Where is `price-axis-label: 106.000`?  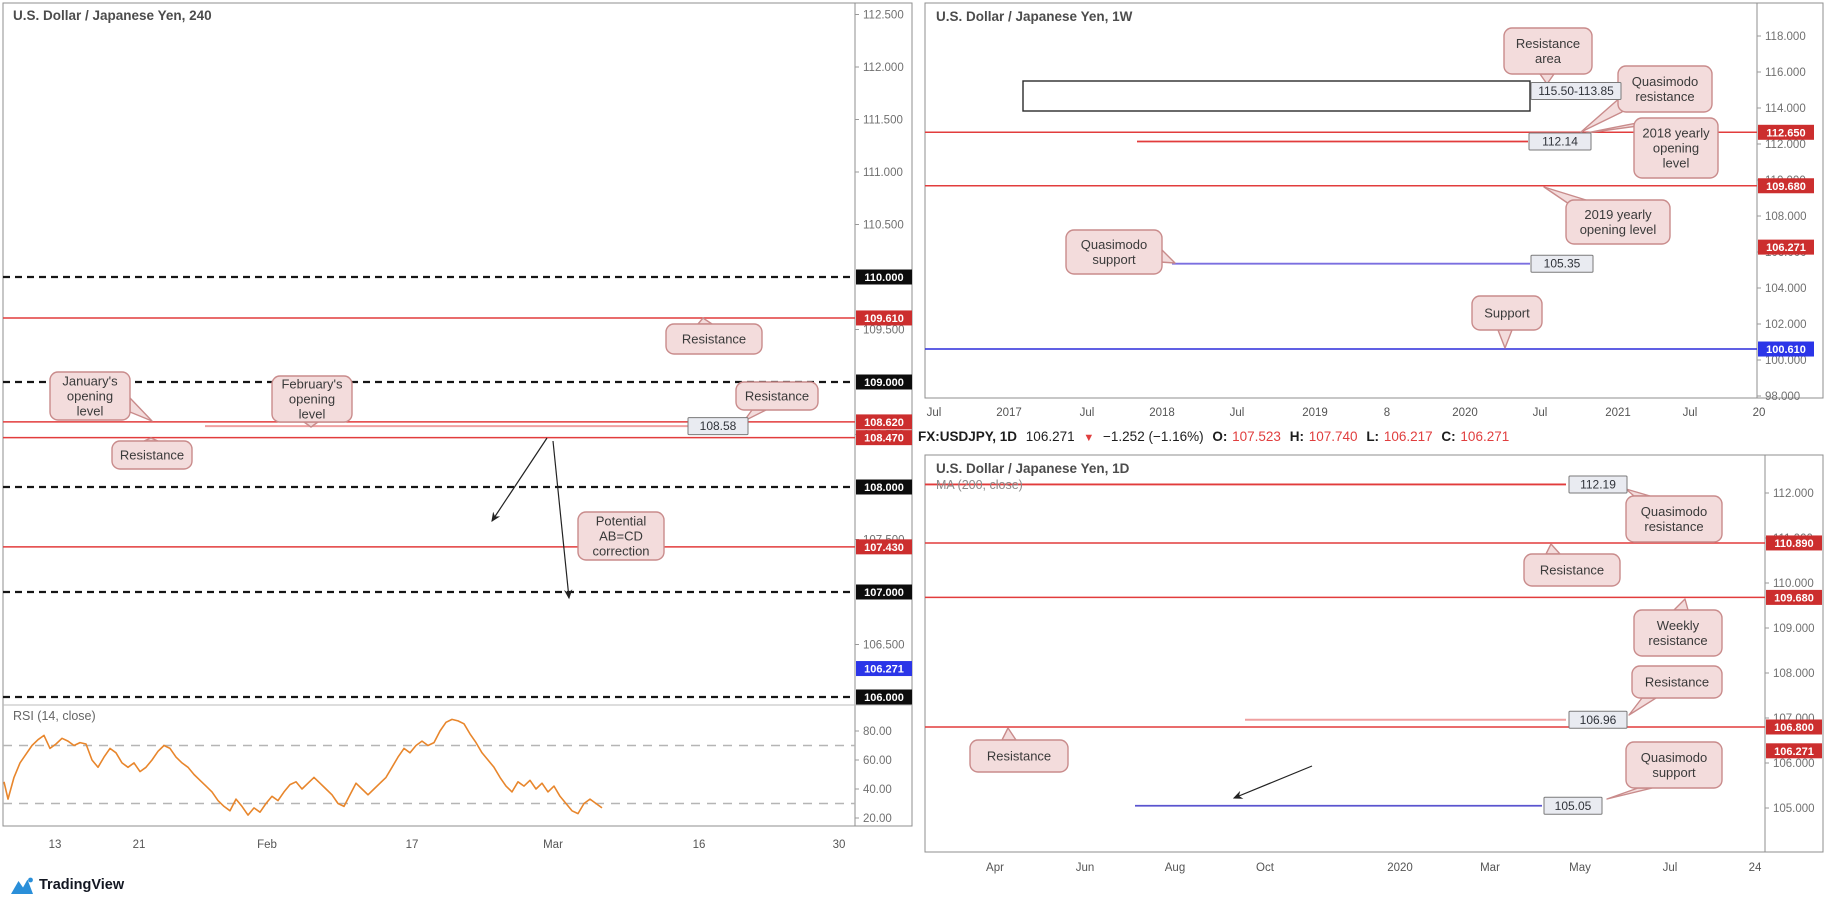 price-axis-label: 106.000 is located at coordinates (1794, 764).